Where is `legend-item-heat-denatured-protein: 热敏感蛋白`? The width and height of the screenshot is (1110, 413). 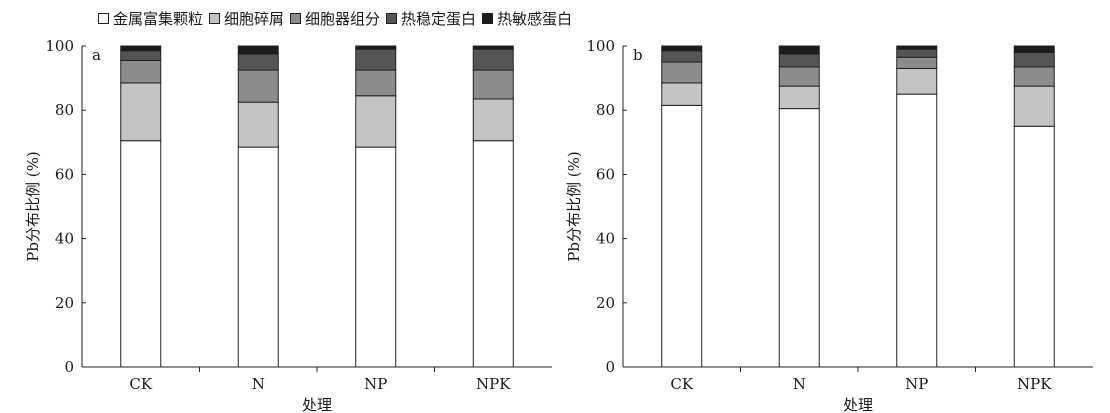 legend-item-heat-denatured-protein: 热敏感蛋白 is located at coordinates (527, 18).